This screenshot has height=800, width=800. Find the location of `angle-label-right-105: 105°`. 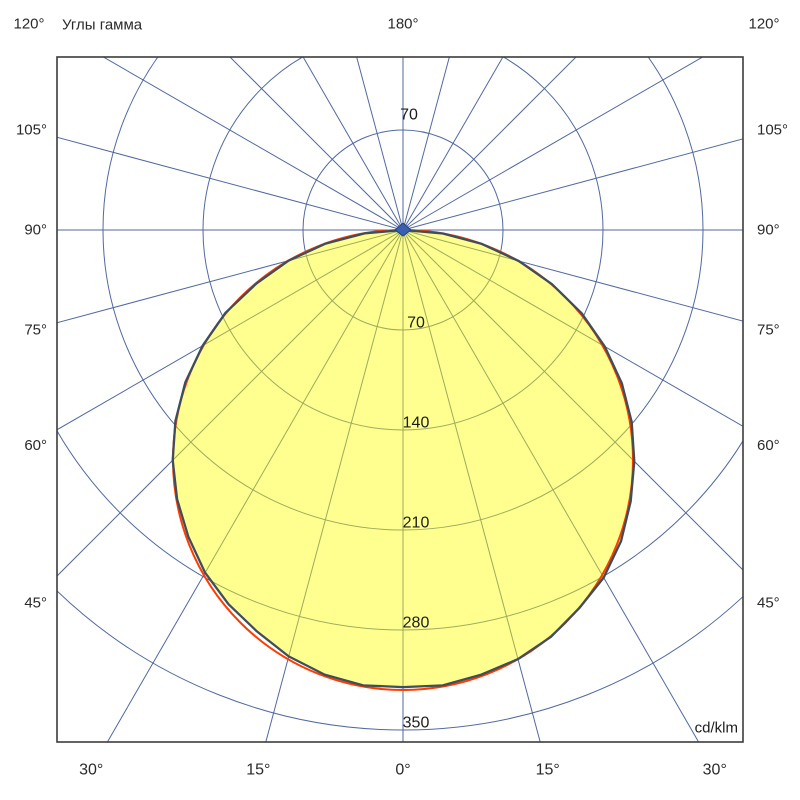

angle-label-right-105: 105° is located at coordinates (772, 130).